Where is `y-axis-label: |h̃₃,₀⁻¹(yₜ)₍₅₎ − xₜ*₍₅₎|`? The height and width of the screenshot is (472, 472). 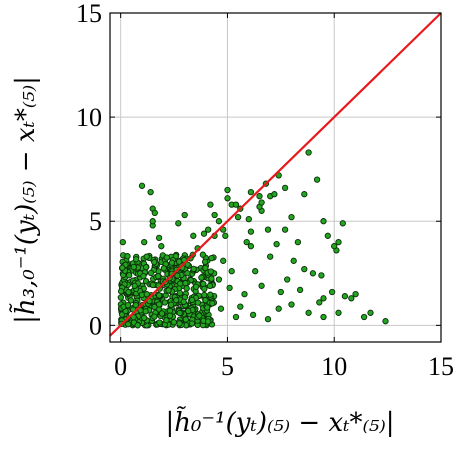 y-axis-label: |h̃₃,₀⁻¹(yₜ)₍₅₎ − xₜ*₍₅₎| is located at coordinates (25, 200).